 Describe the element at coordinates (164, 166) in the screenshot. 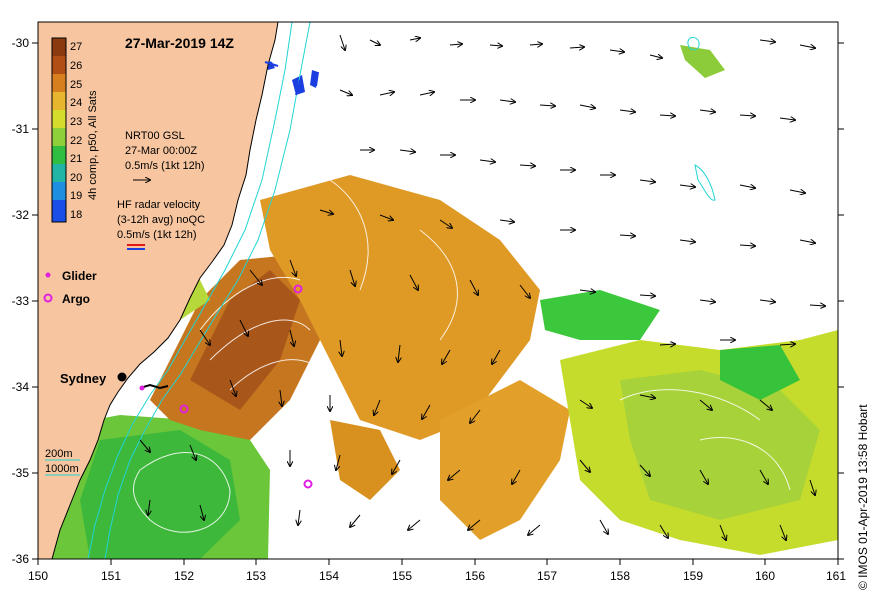

I see `gsl-legend-scale: 0.5m/s (1kt 12h)` at that location.